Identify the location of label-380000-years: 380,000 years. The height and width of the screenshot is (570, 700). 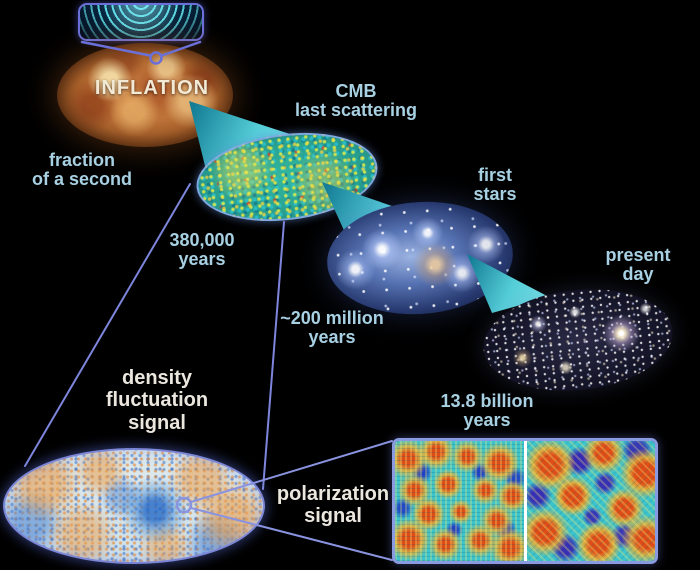
(202, 250).